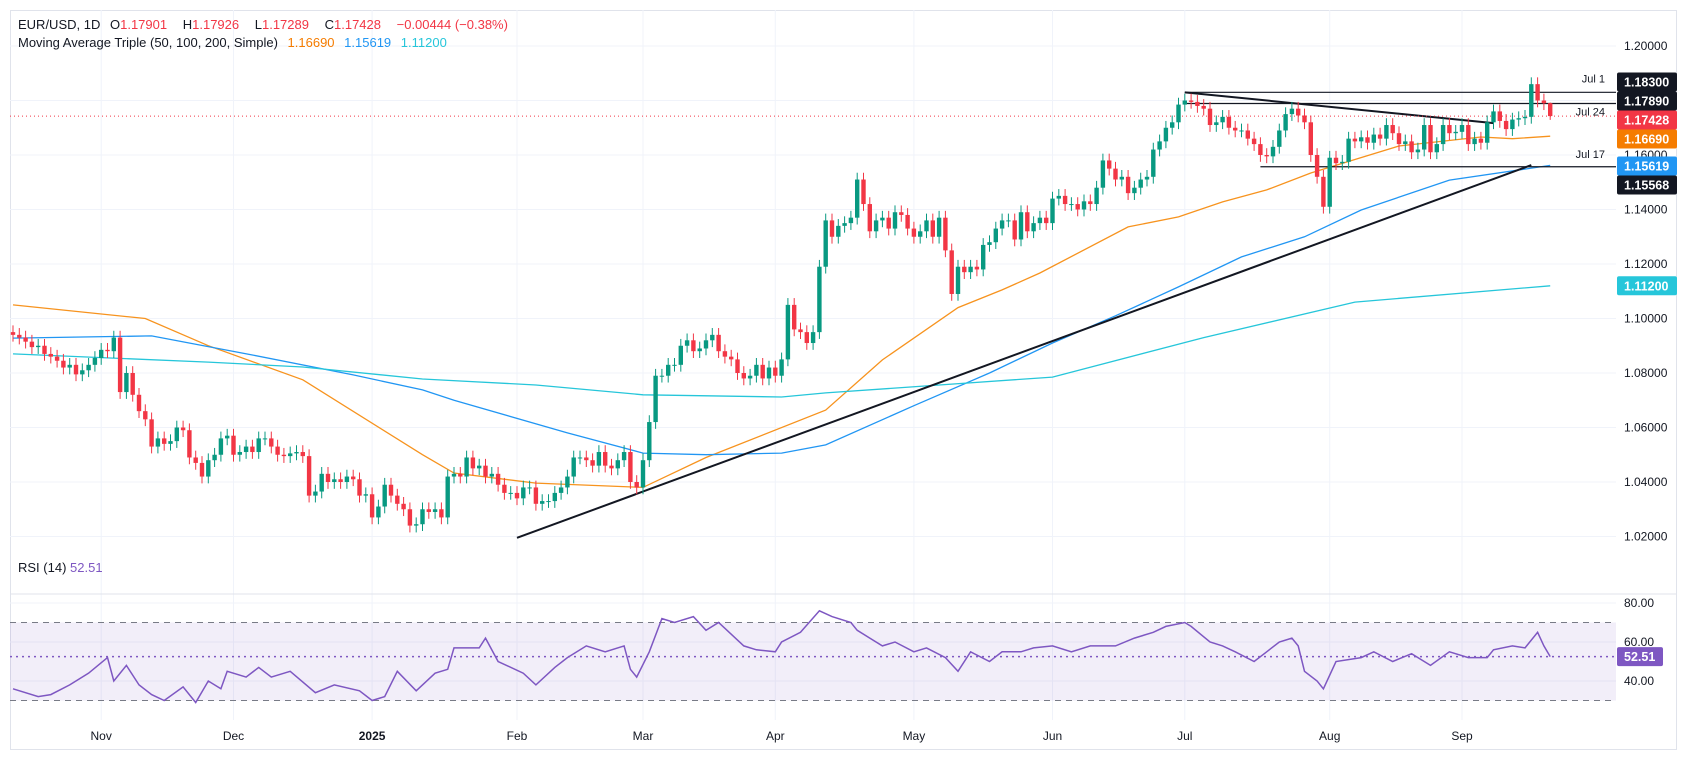 This screenshot has width=1688, height=762. Describe the element at coordinates (60, 567) in the screenshot. I see `rsi-legend: RSI (14) 52.51` at that location.